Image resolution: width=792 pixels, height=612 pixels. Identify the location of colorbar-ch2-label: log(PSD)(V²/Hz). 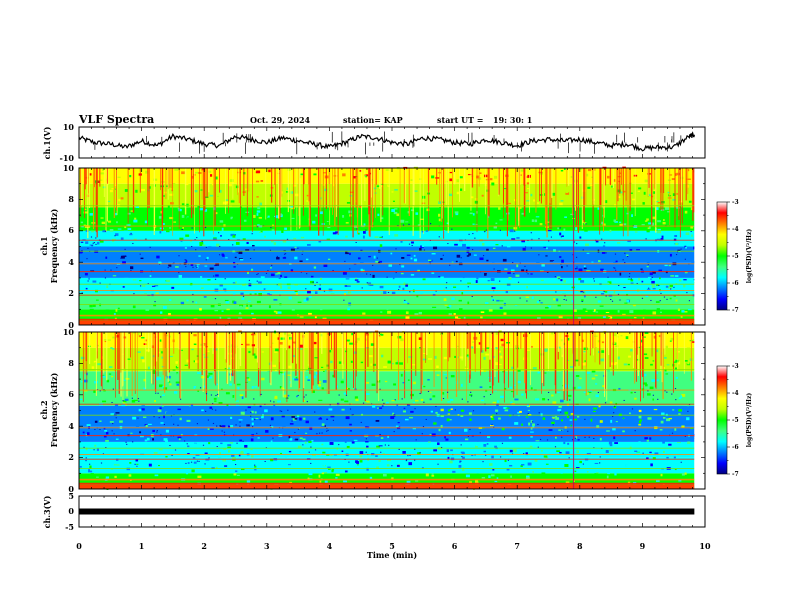
(749, 420).